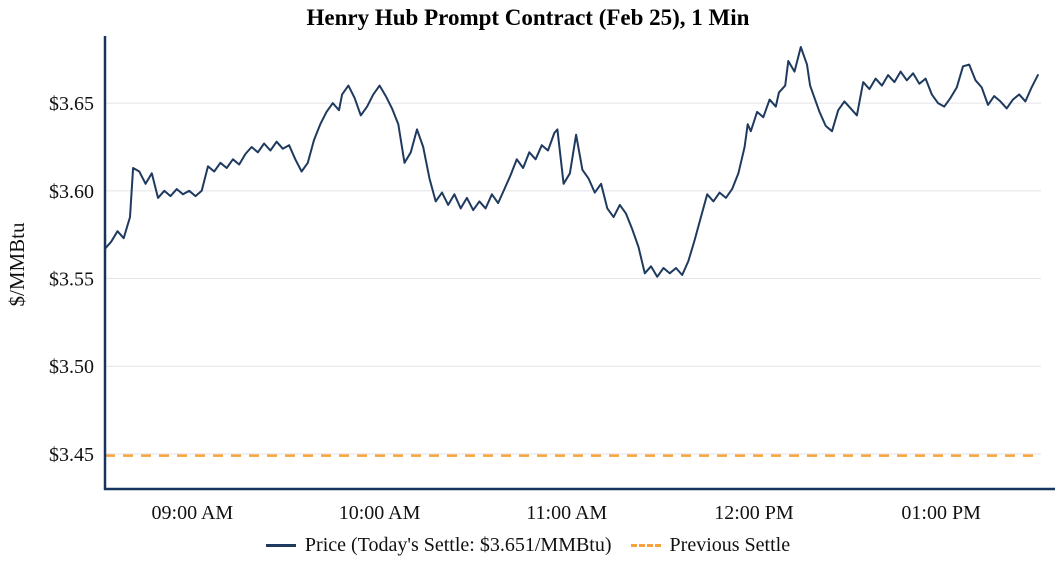  What do you see at coordinates (71, 367) in the screenshot?
I see `y-tick-label: $3.50` at bounding box center [71, 367].